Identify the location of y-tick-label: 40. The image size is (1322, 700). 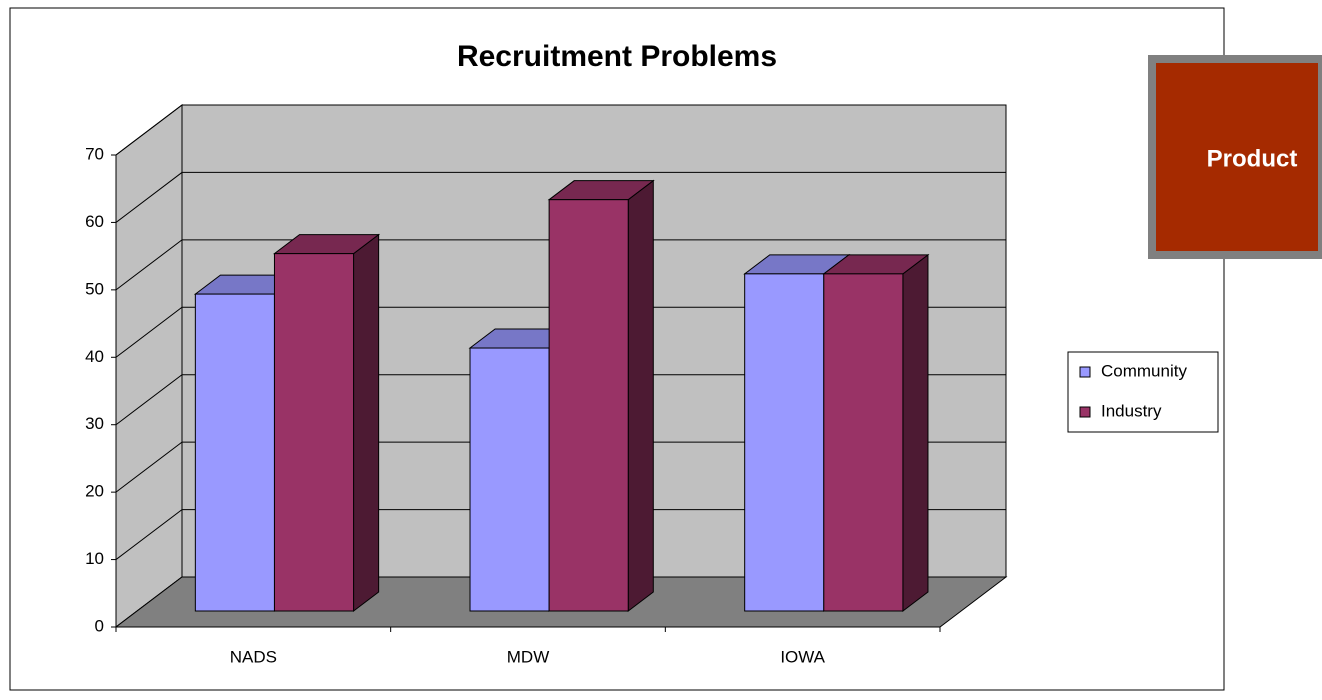
(94, 356).